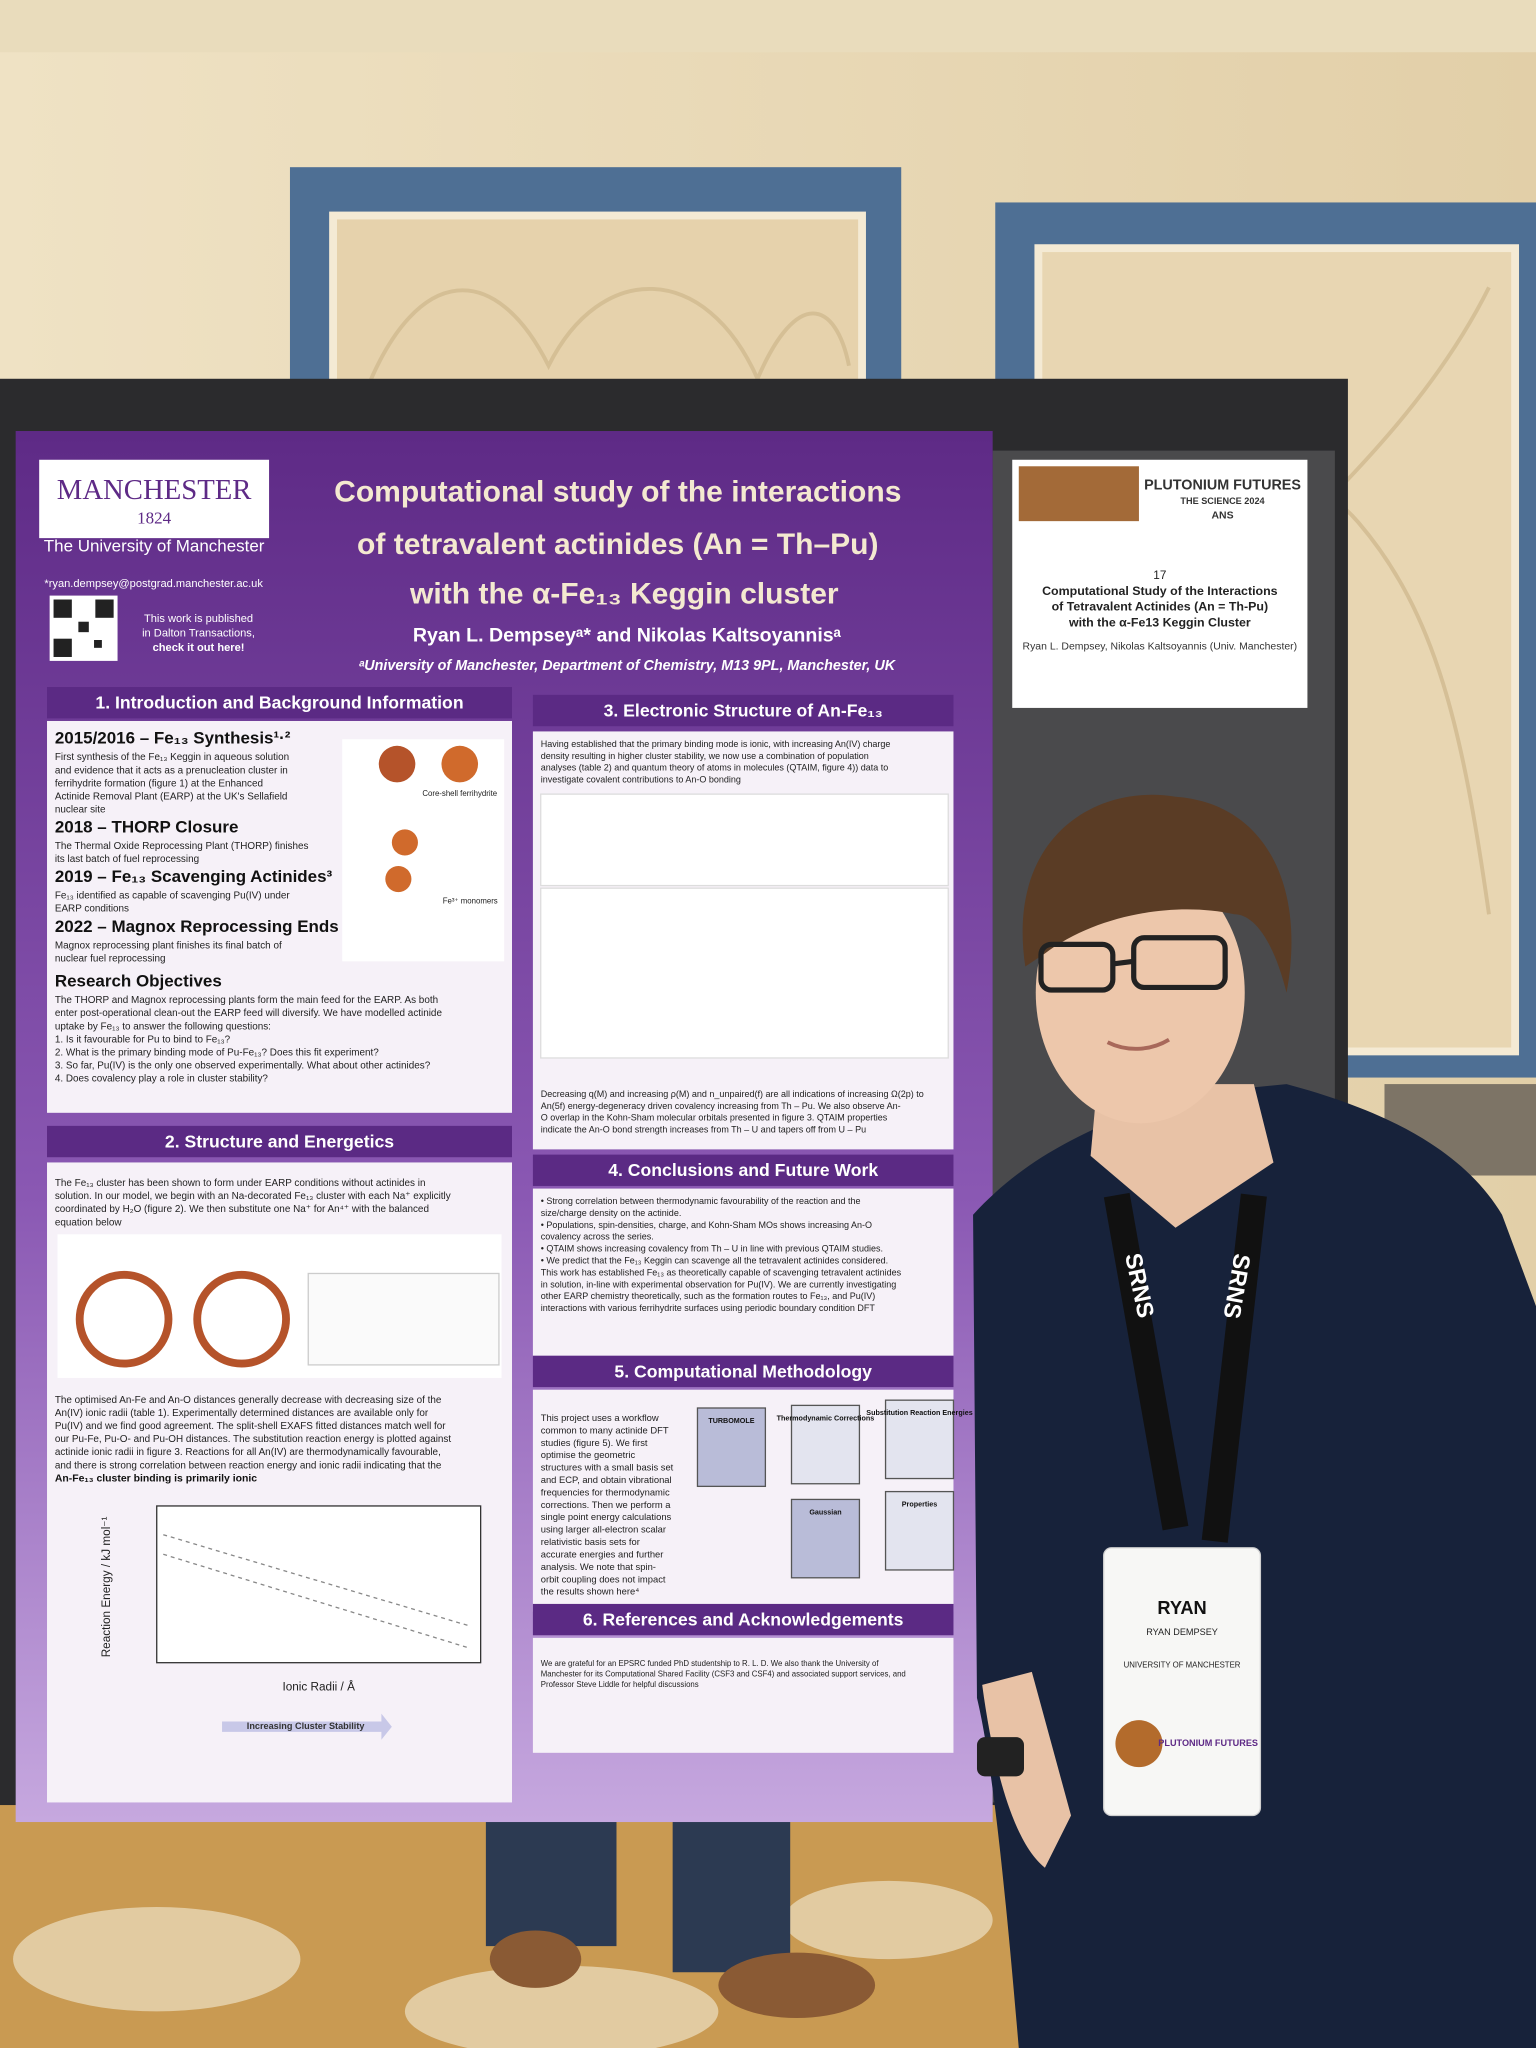 The image size is (1536, 2048). Describe the element at coordinates (1185, 1367) in the screenshot. I see `lanyard` at that location.